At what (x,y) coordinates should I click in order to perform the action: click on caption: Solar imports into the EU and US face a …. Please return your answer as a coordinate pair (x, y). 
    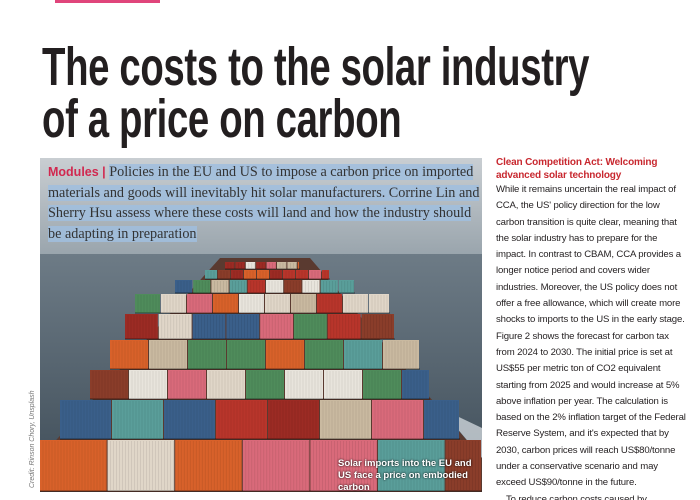
    Looking at the image, I should click on (405, 475).